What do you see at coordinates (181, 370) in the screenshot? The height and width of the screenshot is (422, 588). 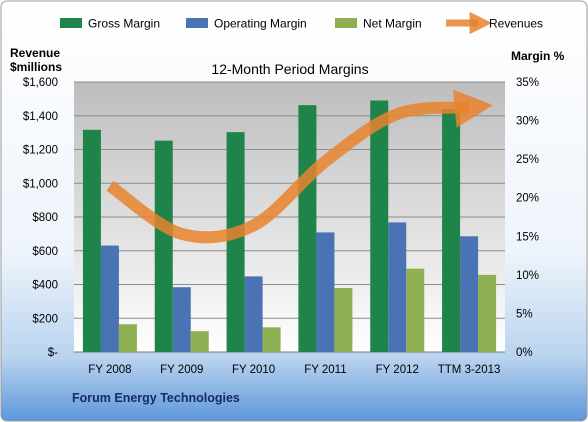 I see `x-tick-label: FY 2009` at bounding box center [181, 370].